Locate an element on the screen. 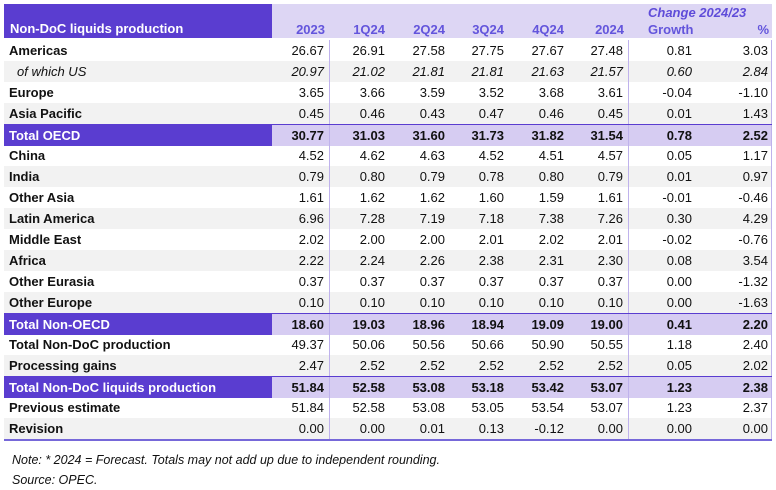 The image size is (776, 490). column-header-2024: 2024 is located at coordinates (599, 29).